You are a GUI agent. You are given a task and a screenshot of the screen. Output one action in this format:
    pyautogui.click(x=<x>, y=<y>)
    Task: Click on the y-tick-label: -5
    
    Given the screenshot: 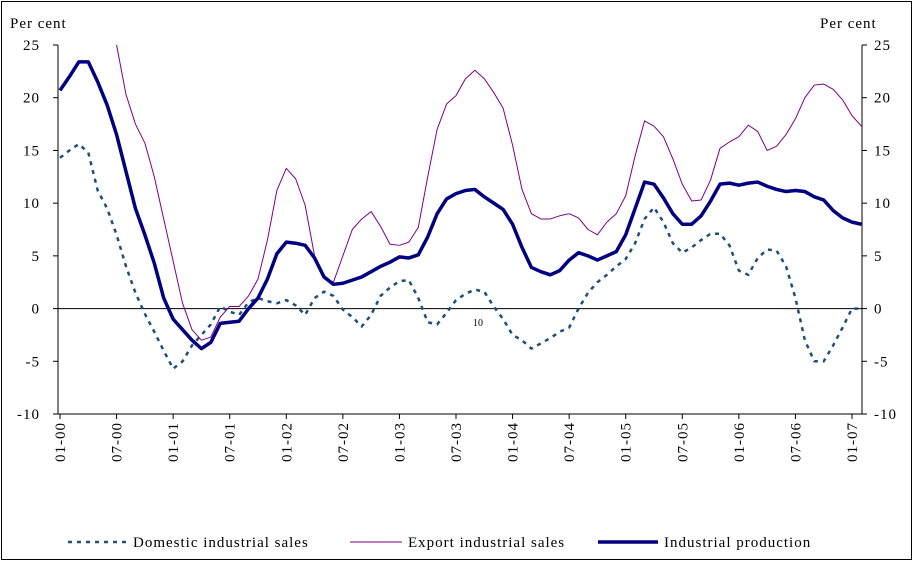 What is the action you would take?
    pyautogui.click(x=33, y=362)
    